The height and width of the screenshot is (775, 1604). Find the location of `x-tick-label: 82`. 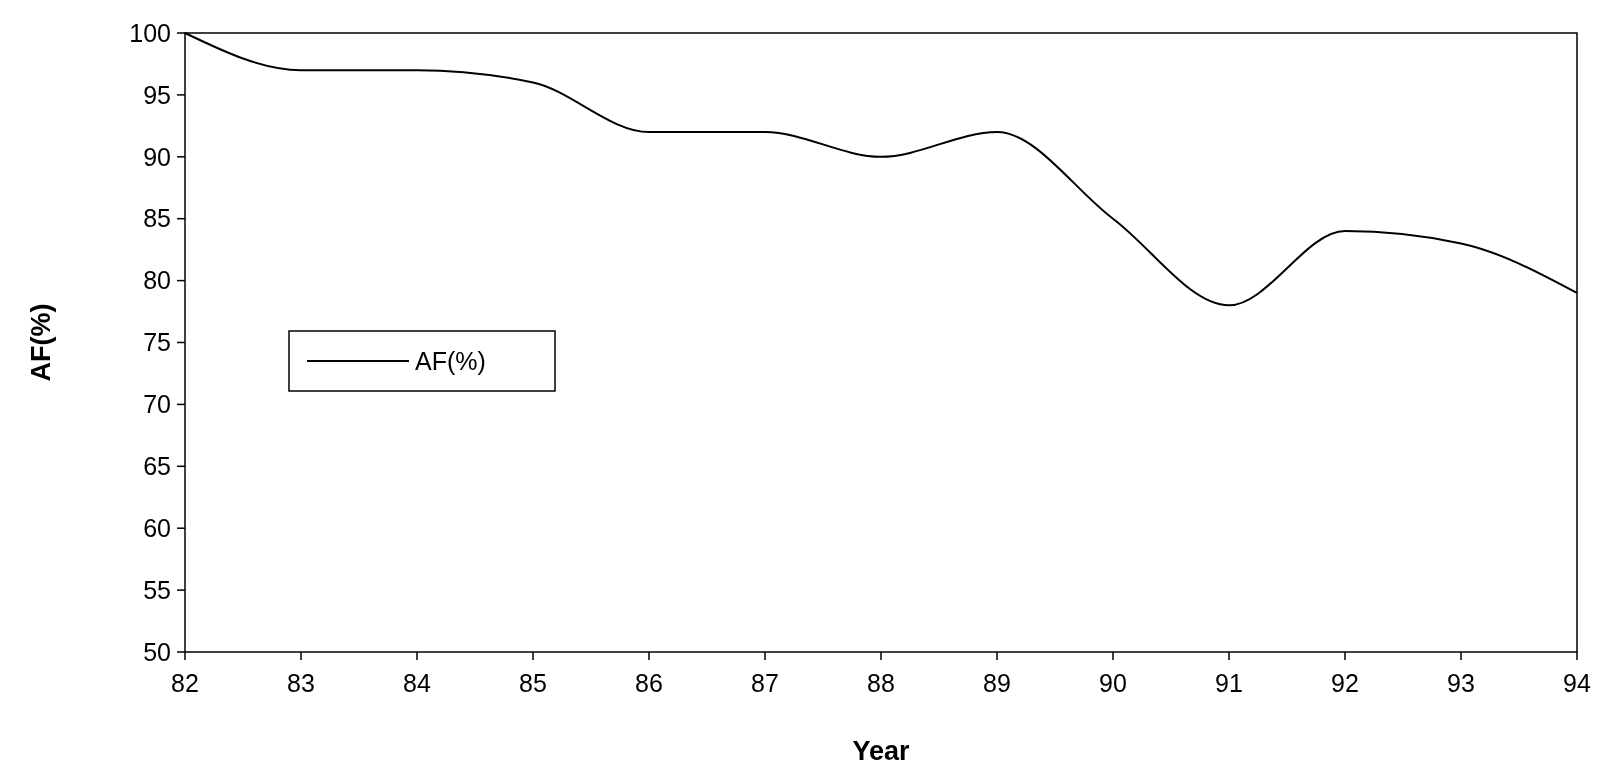

x-tick-label: 82 is located at coordinates (185, 683).